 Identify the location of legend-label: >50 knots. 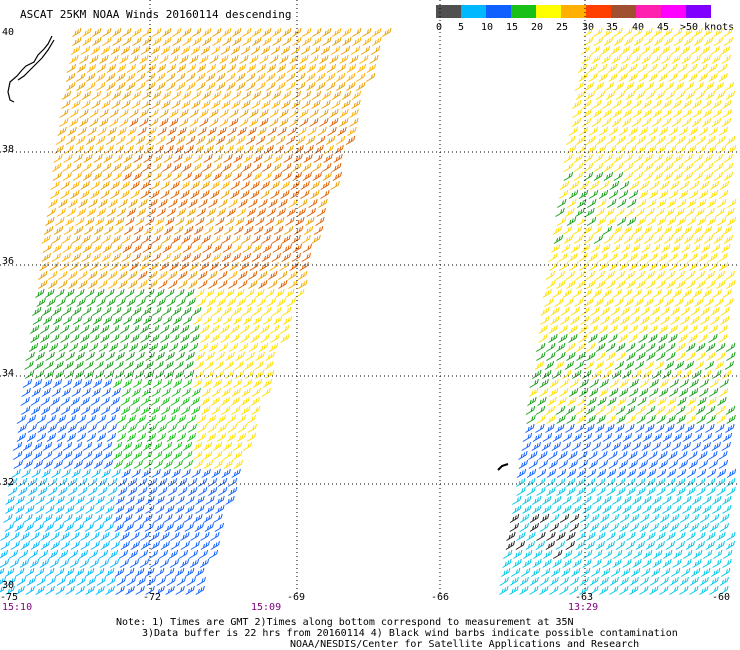
(707, 27).